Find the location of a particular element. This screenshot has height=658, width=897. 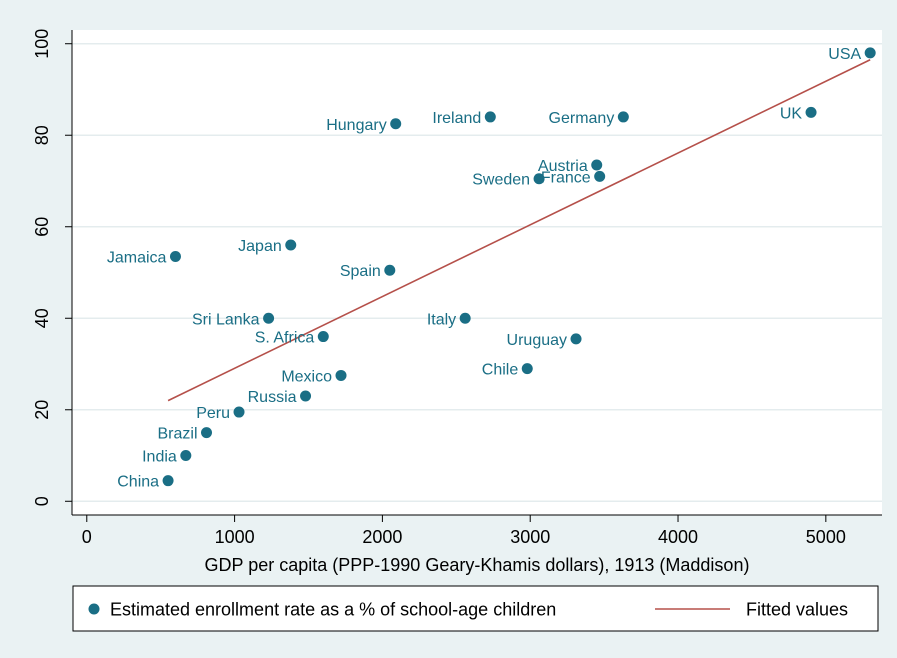

point-label: Italy is located at coordinates (441, 319).